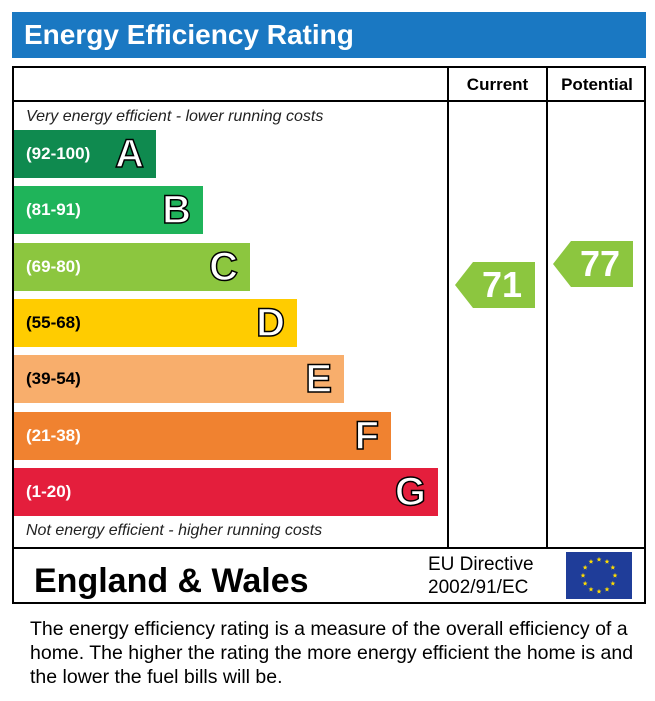 Image resolution: width=655 pixels, height=701 pixels. What do you see at coordinates (329, 101) in the screenshot?
I see `header-divider` at bounding box center [329, 101].